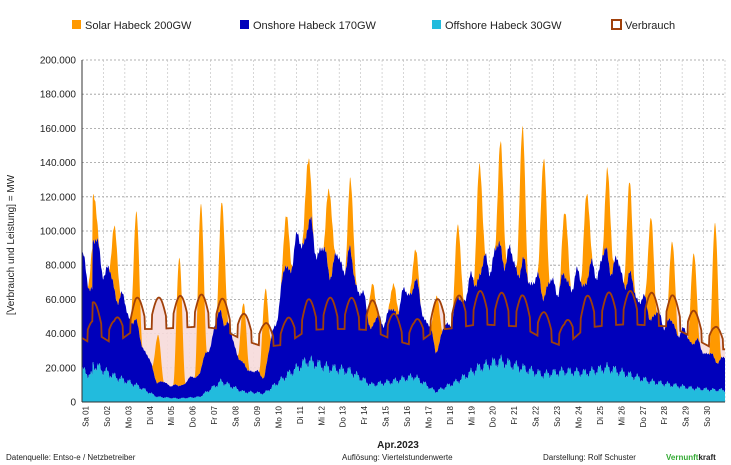  What do you see at coordinates (503, 26) in the screenshot?
I see `legend-label: Offshore Habeck 30GW` at bounding box center [503, 26].